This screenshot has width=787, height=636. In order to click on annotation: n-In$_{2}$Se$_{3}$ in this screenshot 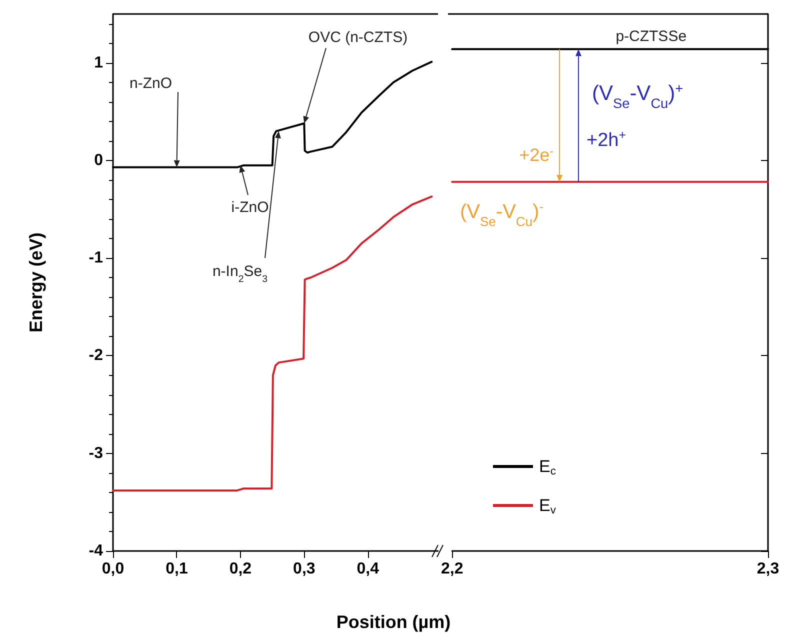, I will do `click(240, 273)`.